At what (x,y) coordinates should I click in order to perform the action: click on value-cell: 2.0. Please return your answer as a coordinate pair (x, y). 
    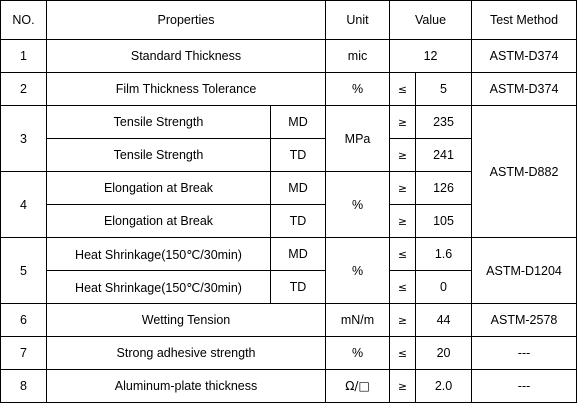
    Looking at the image, I should click on (444, 386).